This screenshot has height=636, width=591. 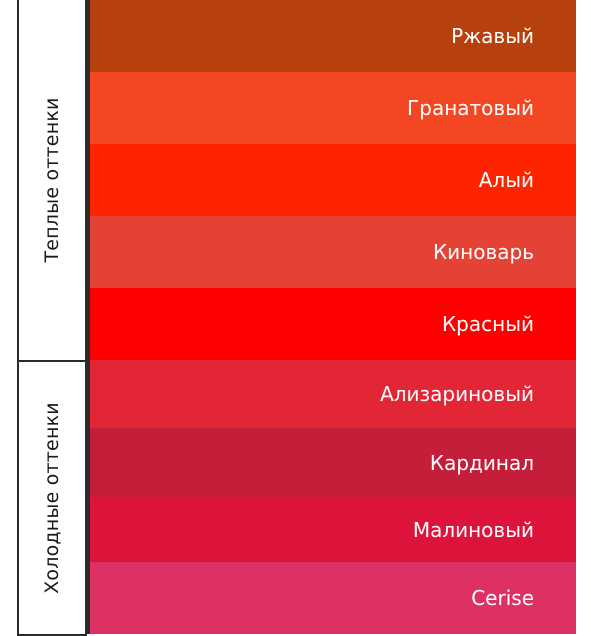 I want to click on swatch-label: Алый, so click(x=506, y=180).